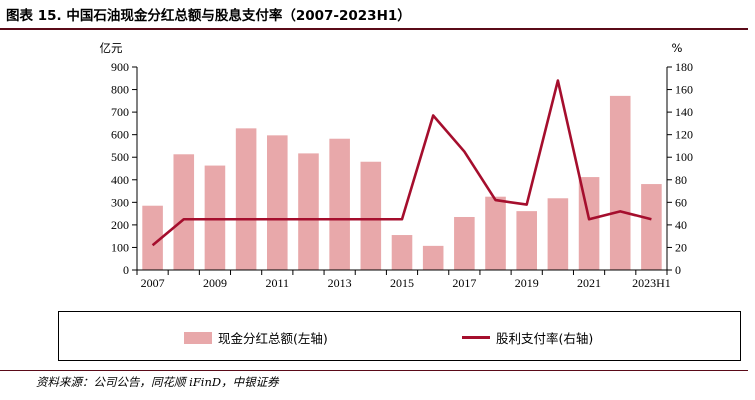  Describe the element at coordinates (184, 212) in the screenshot. I see `bar-2008` at that location.